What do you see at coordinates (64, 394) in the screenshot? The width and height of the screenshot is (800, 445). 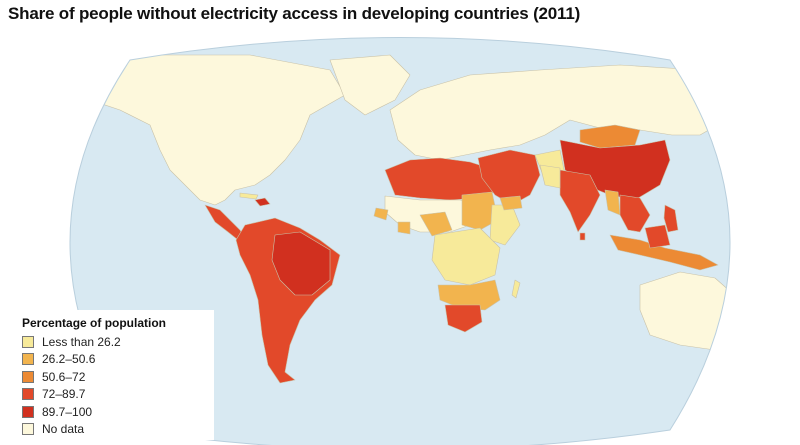 I see `legend-label: 72–89.7` at bounding box center [64, 394].